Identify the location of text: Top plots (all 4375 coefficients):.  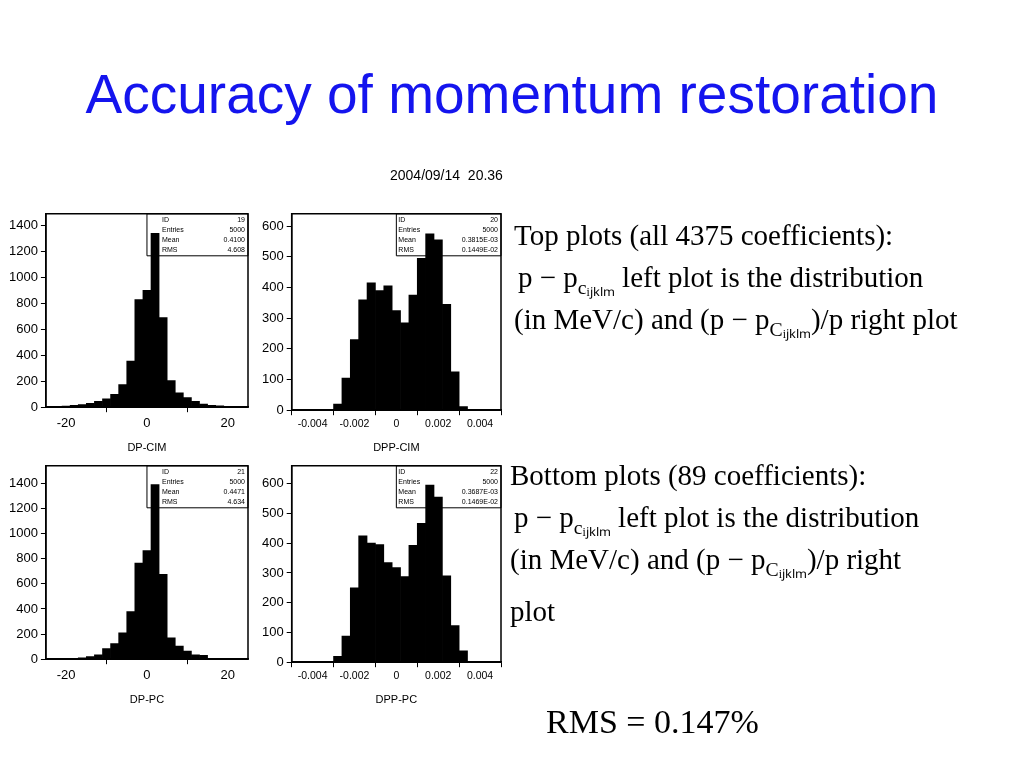
(704, 235).